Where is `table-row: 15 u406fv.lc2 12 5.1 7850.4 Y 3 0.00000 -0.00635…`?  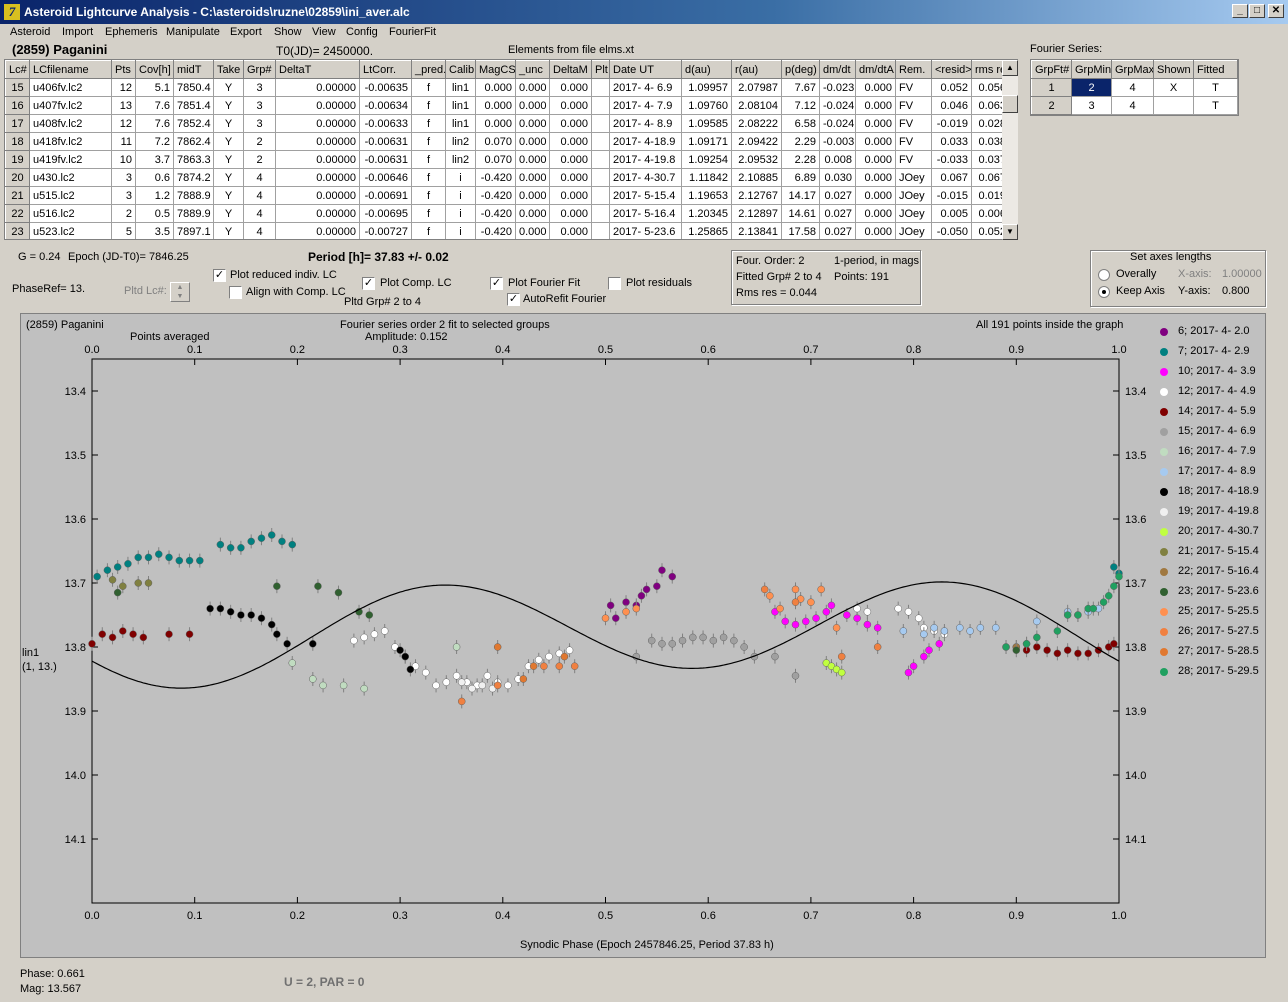
table-row: 15 u406fv.lc2 12 5.1 7850.4 Y 3 0.00000 -0.00635… is located at coordinates (507, 87).